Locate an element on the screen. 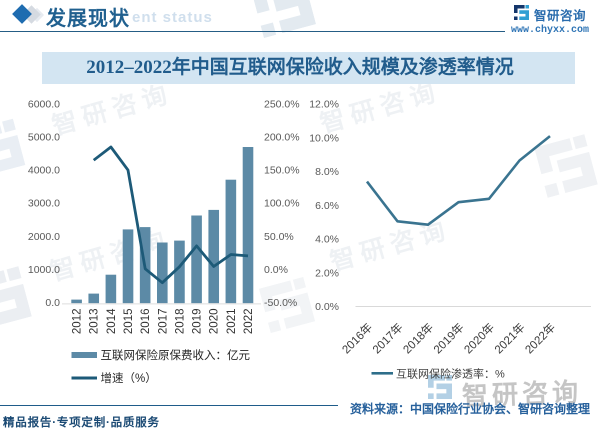  svg-text: 5000.0 is located at coordinates (44, 138).